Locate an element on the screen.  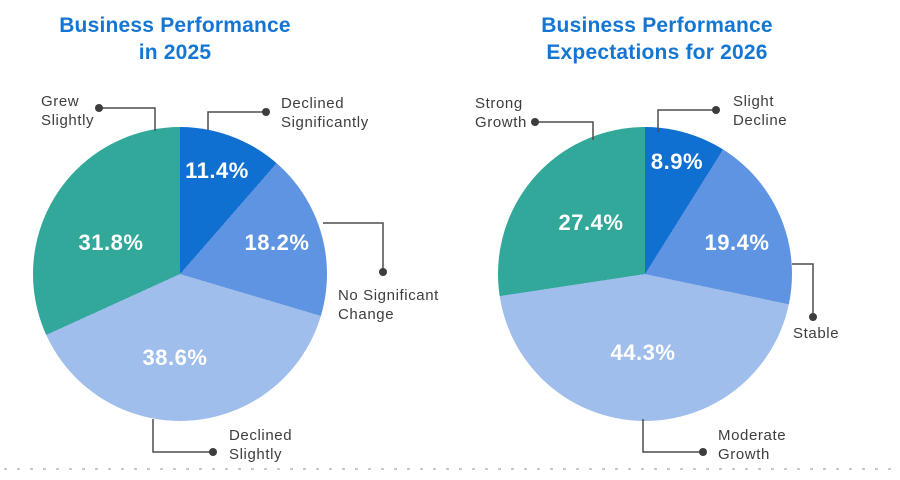
slice-value-no-significant-change: 18.2% is located at coordinates (277, 242).